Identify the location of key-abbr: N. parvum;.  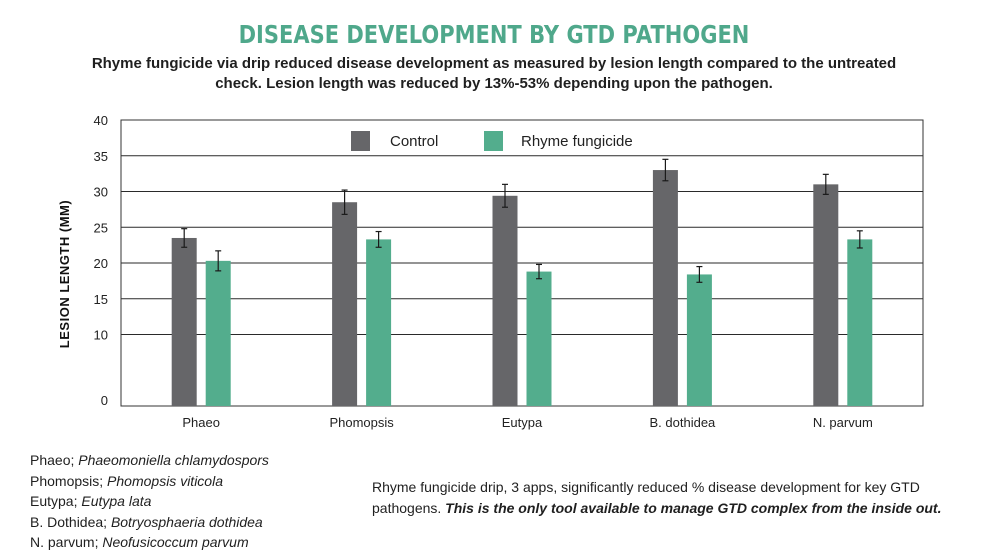
(66, 542).